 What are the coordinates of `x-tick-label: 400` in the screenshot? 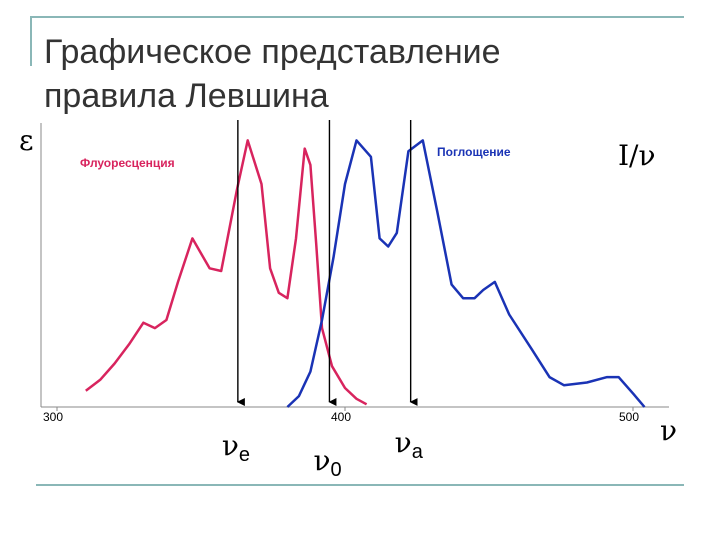 It's located at (341, 417).